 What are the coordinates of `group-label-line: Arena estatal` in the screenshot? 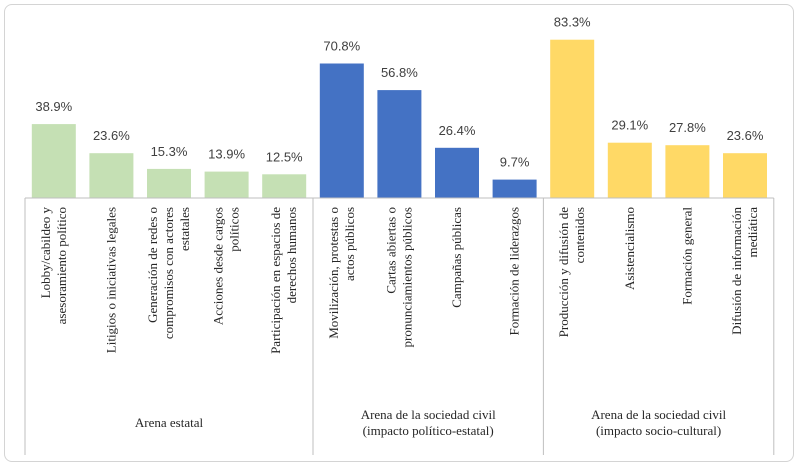 It's located at (169, 422).